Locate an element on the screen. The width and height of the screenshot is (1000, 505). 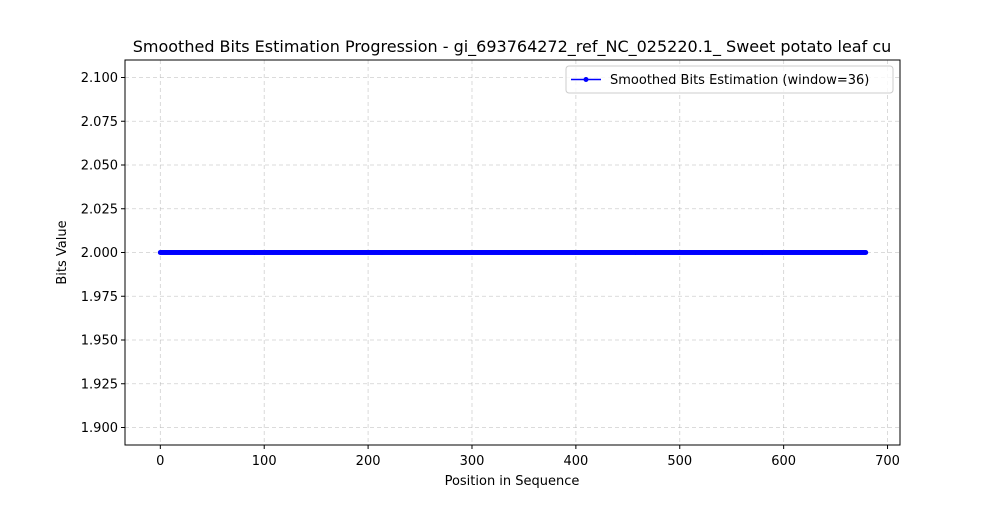
x-tick-label: 200 is located at coordinates (368, 461).